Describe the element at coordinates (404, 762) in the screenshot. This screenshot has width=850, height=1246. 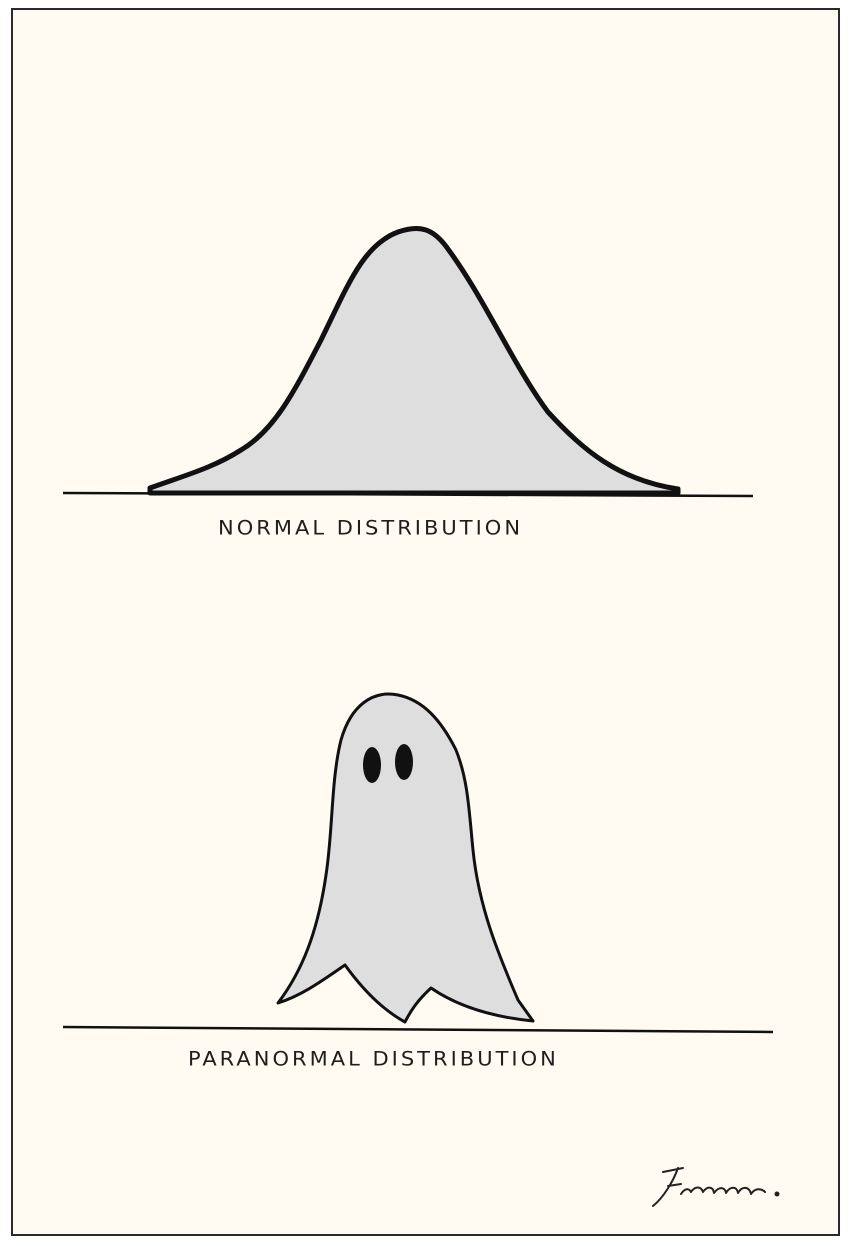
I see `ghost-right-eye` at that location.